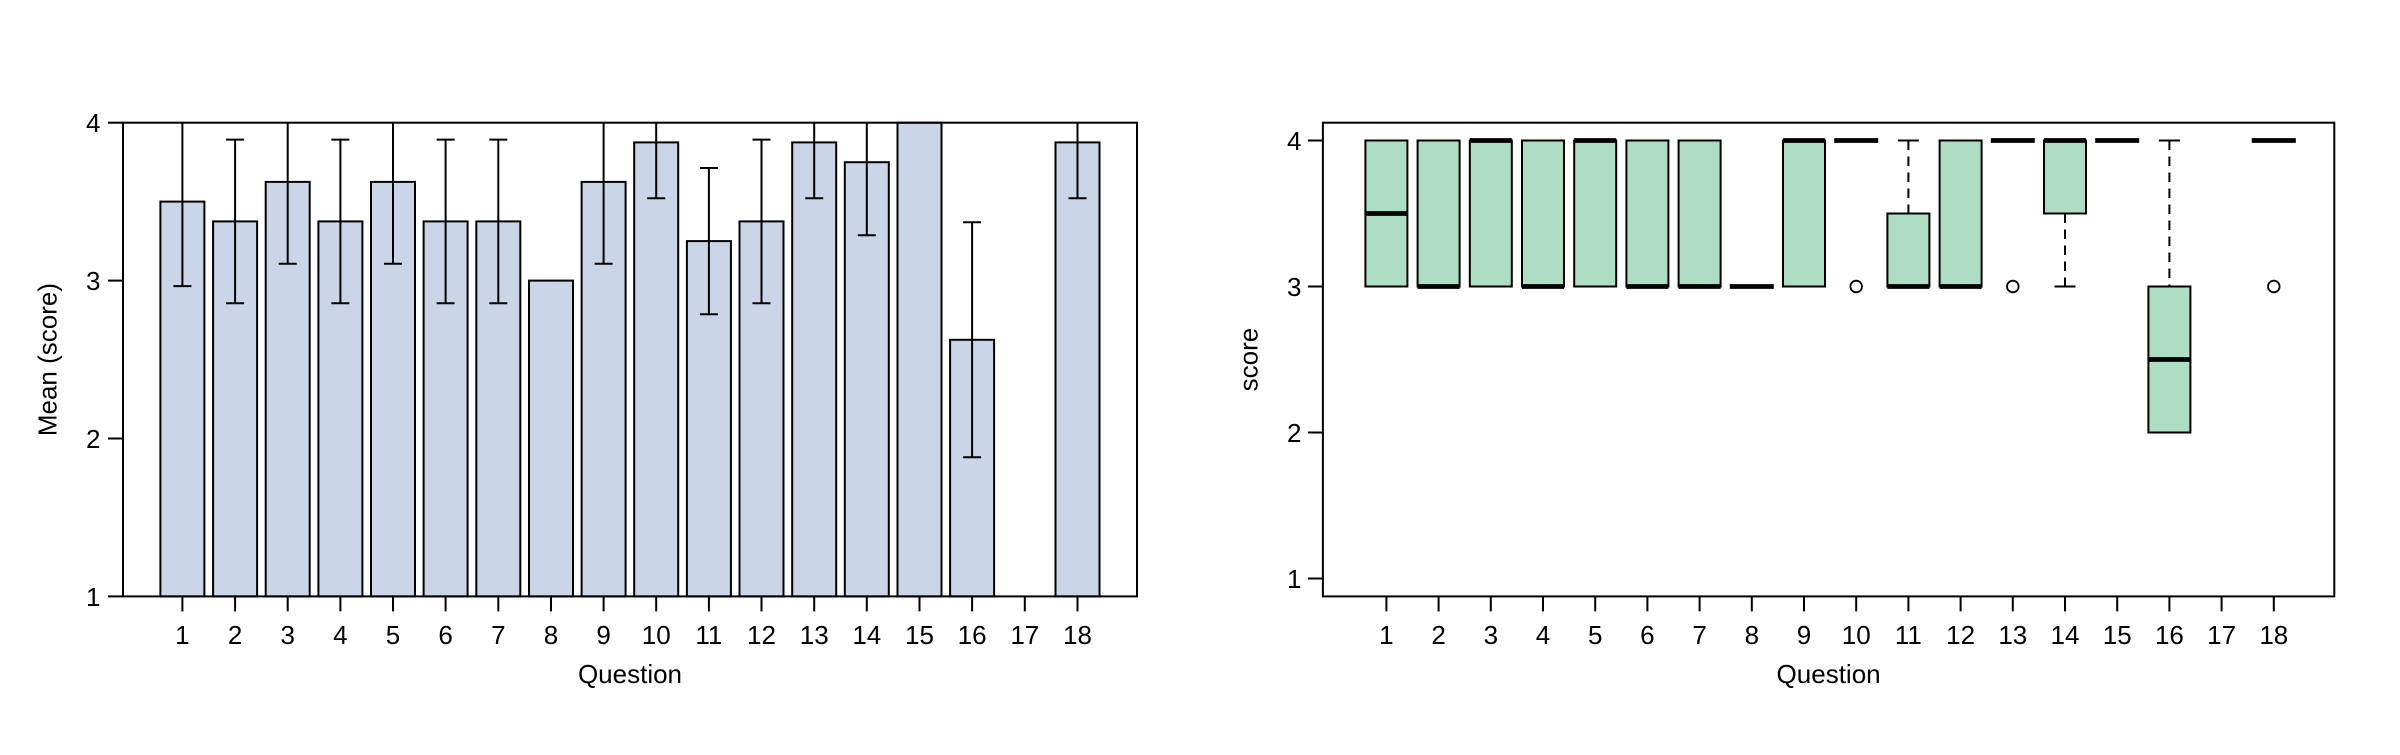 The height and width of the screenshot is (755, 2400). Describe the element at coordinates (48, 359) in the screenshot. I see `svg-text: Mean (score)` at that location.